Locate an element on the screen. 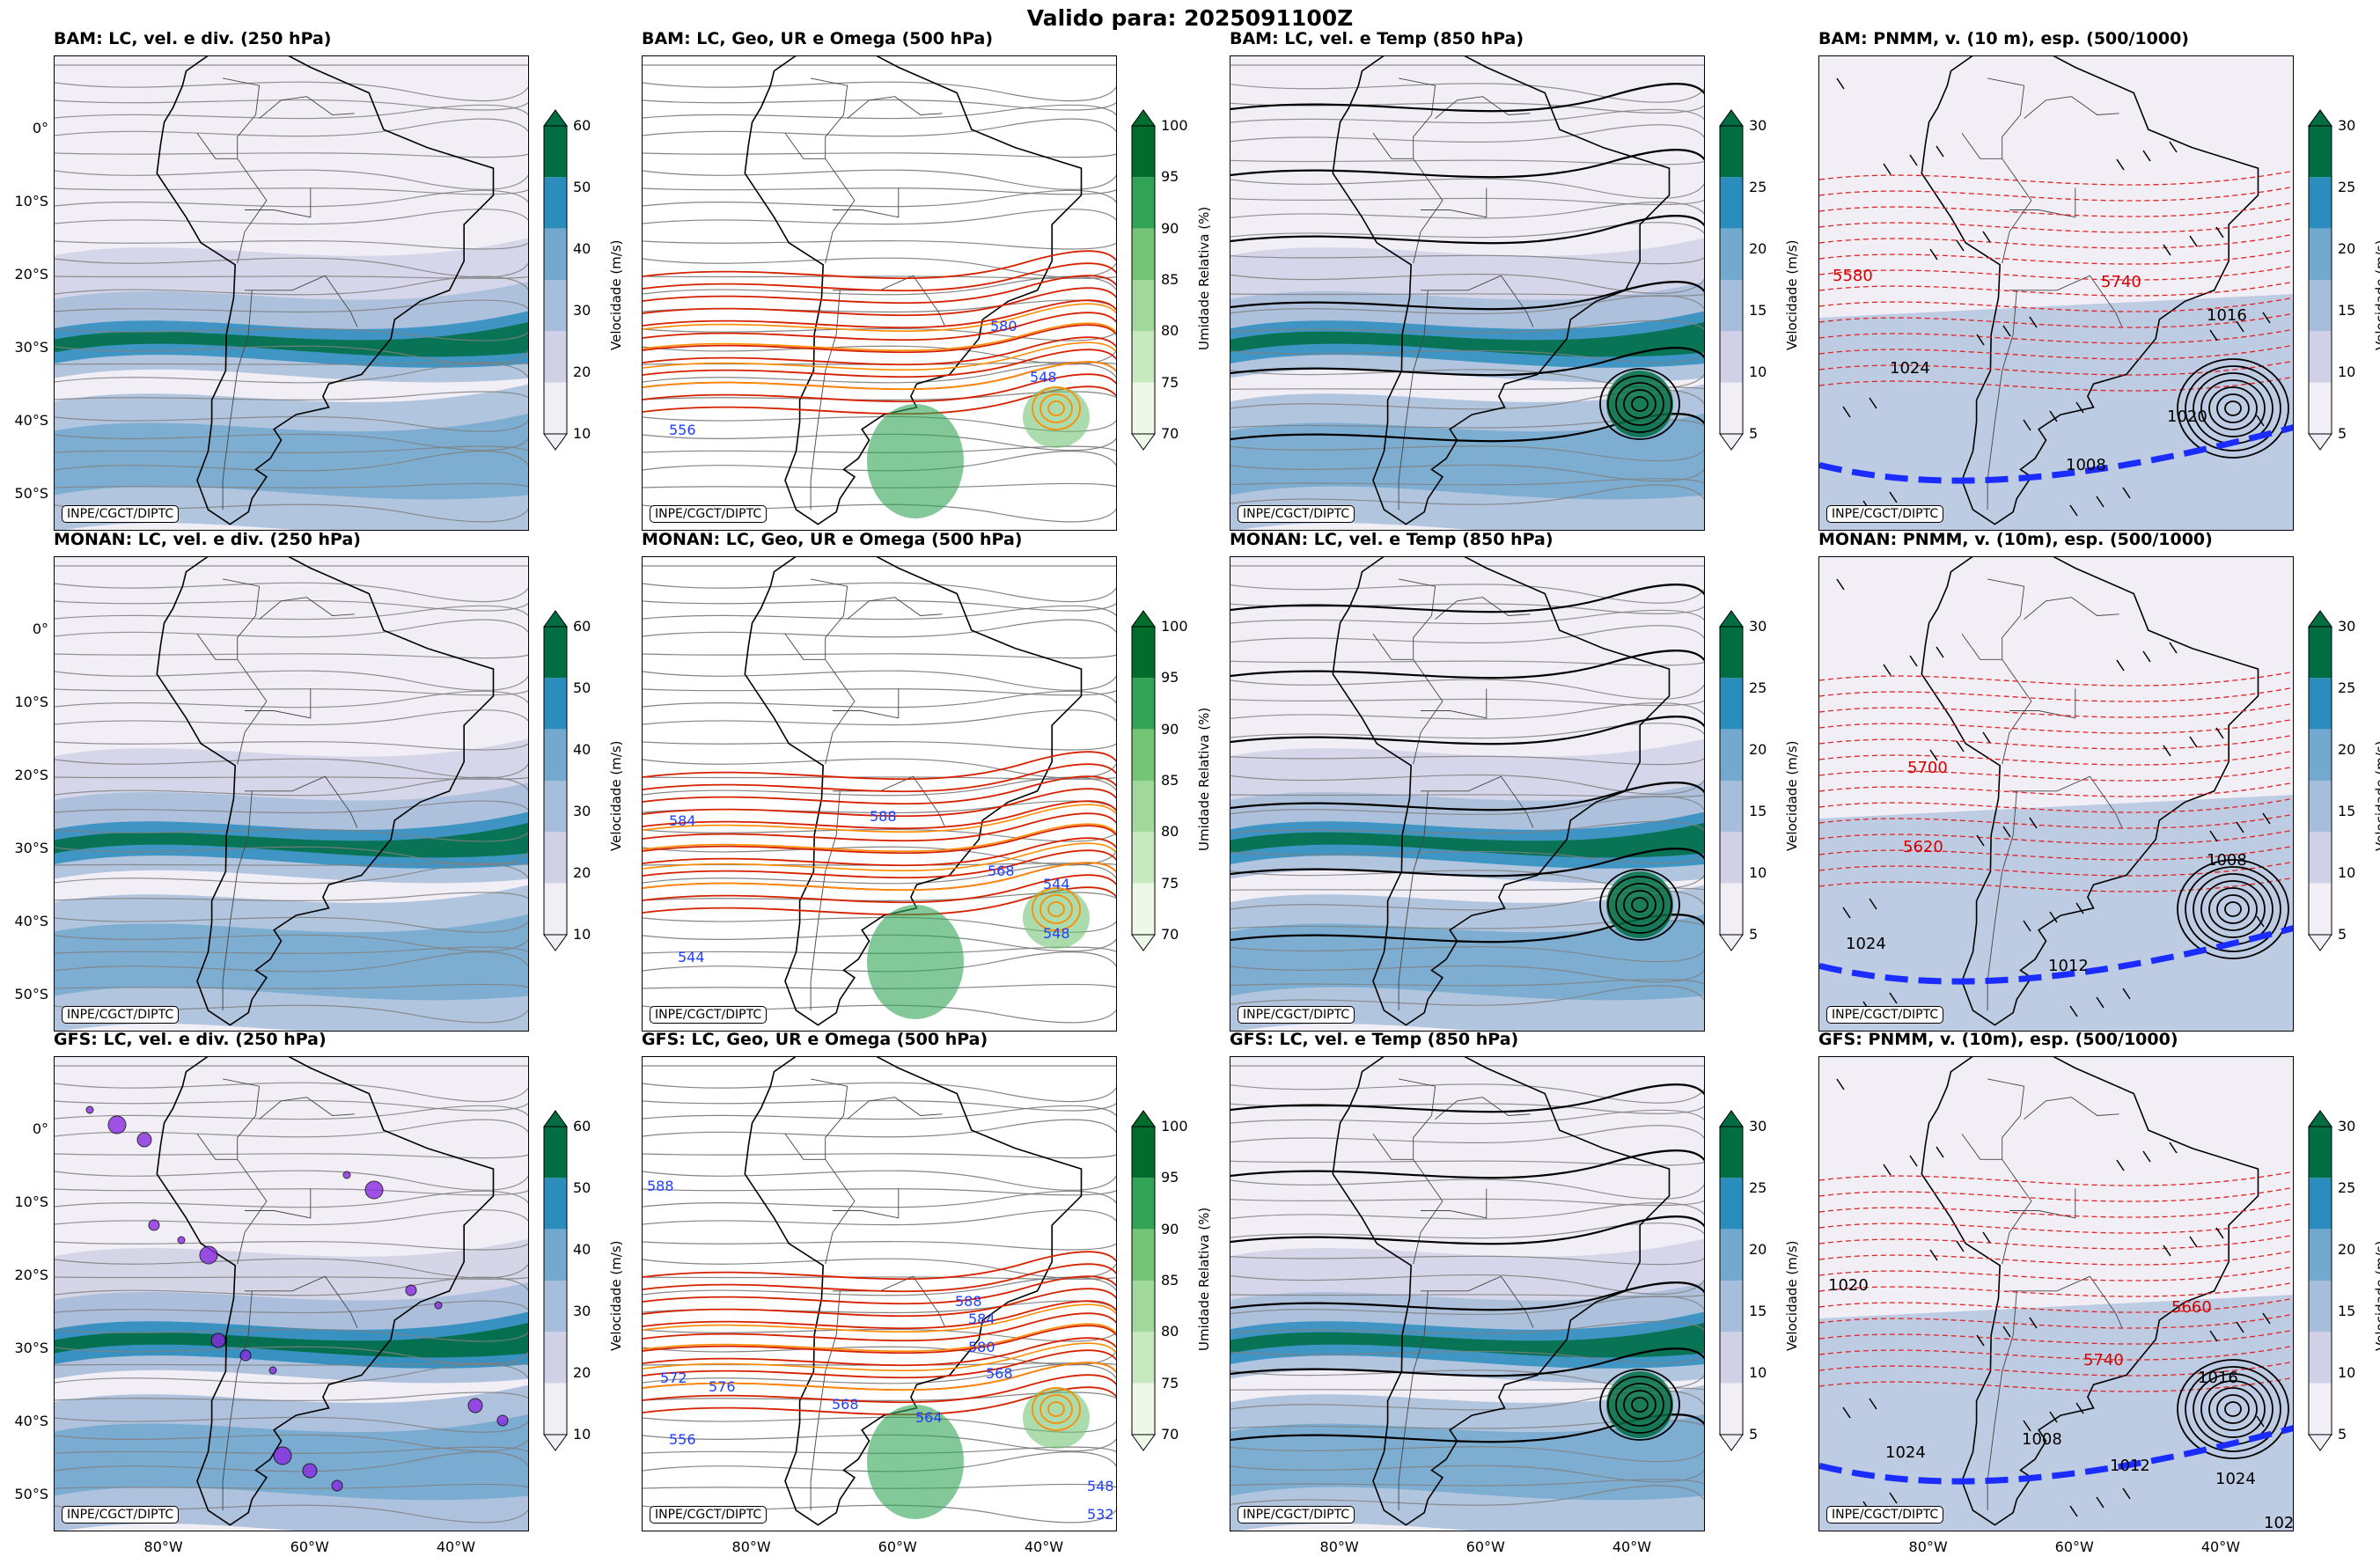  panel-title: BAM: LC, vel. e Temp (850 hPa) is located at coordinates (1377, 38).